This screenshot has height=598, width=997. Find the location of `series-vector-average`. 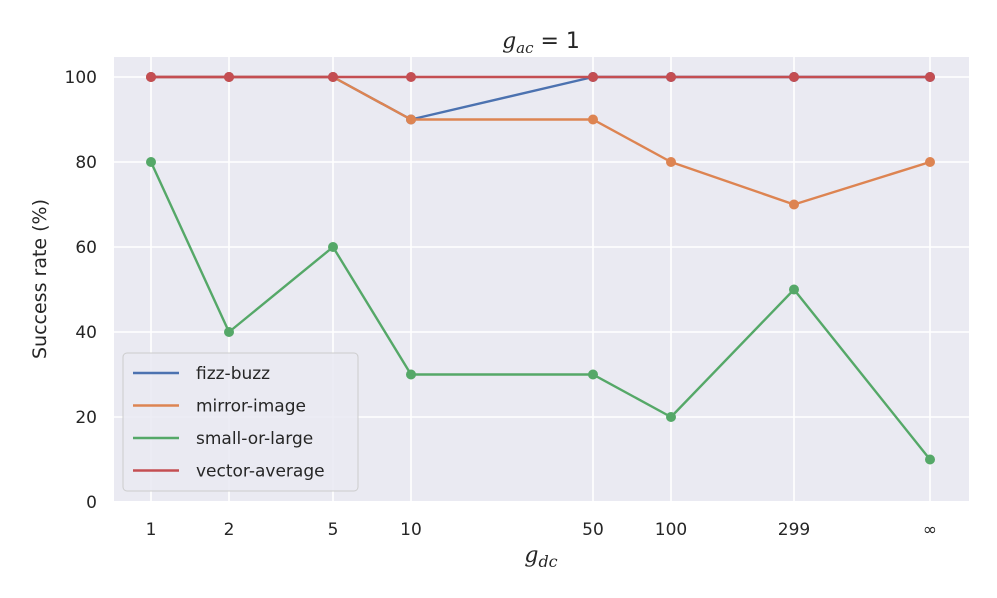

series-vector-average is located at coordinates (540, 77).